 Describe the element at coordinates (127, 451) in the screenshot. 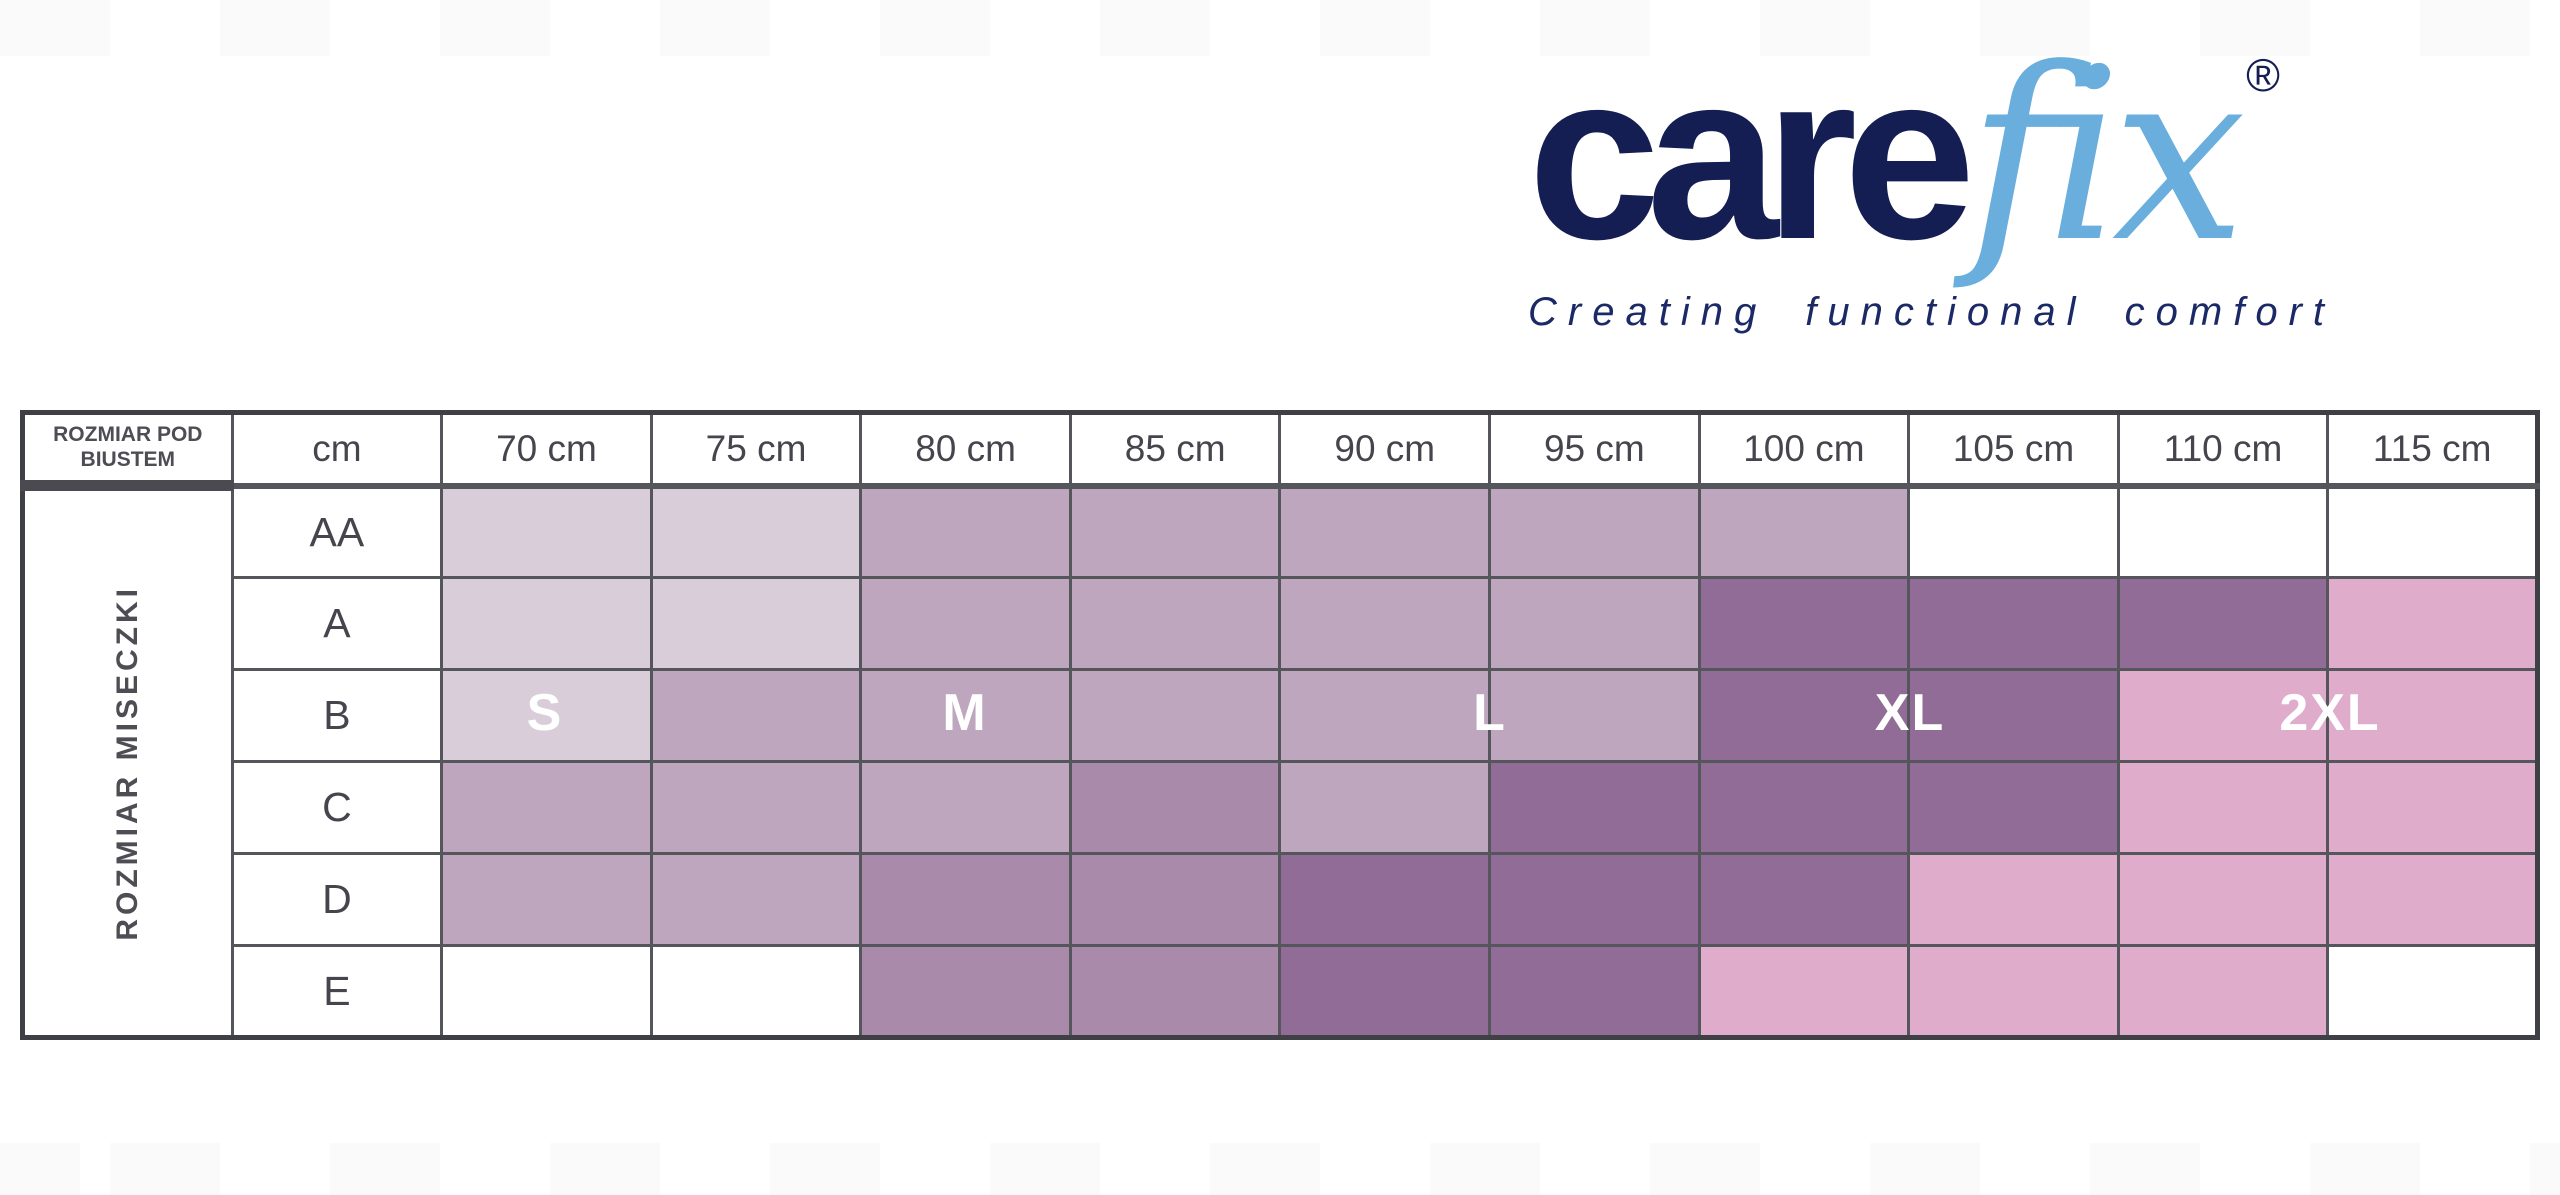

I see `corner-header: ROZMIAR POD BIUSTEM` at that location.